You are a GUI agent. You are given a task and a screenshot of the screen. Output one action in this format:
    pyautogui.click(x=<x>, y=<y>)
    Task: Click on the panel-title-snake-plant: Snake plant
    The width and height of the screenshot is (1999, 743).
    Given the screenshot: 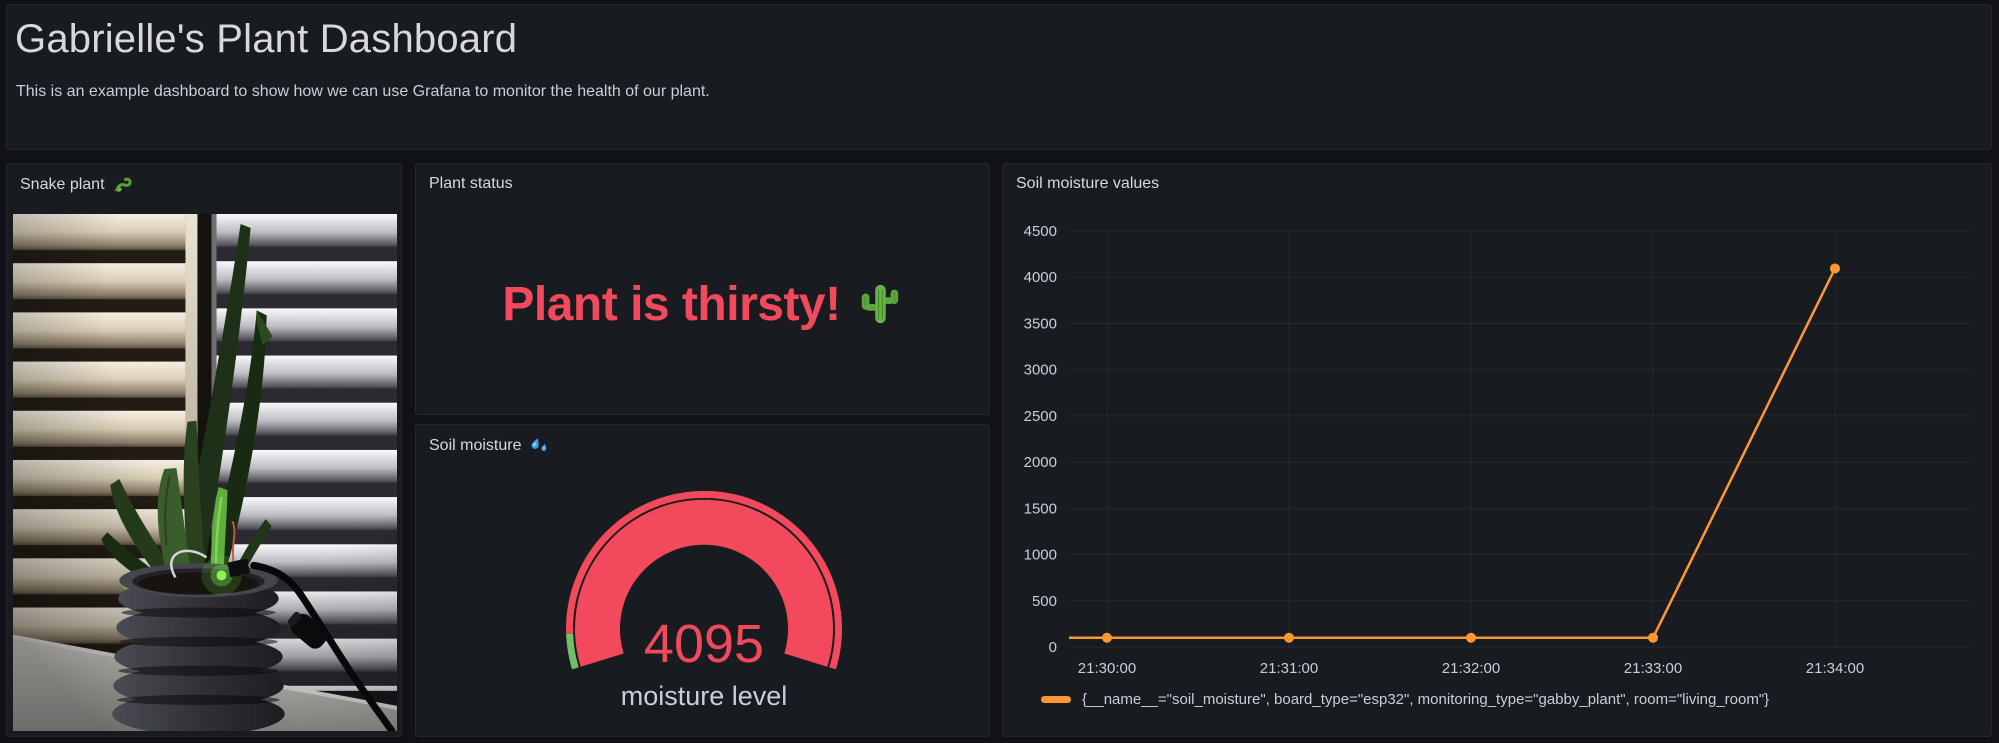 What is the action you would take?
    pyautogui.click(x=77, y=185)
    